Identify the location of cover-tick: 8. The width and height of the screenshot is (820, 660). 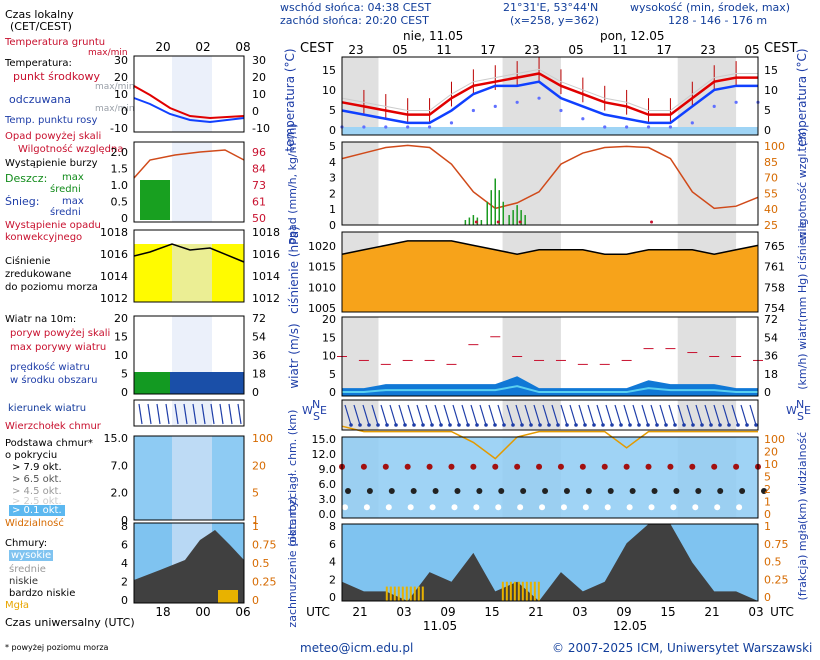
(332, 526).